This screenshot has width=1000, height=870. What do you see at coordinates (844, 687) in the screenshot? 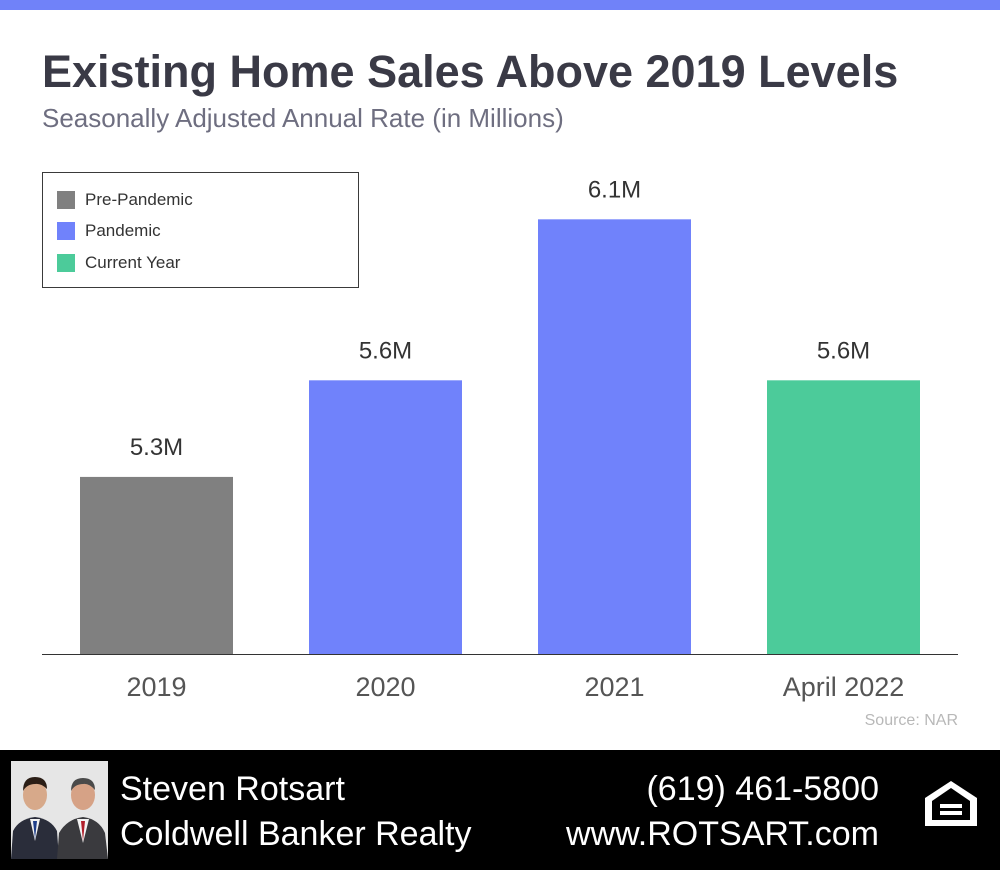
I see `x-tick-label: April 2022` at bounding box center [844, 687].